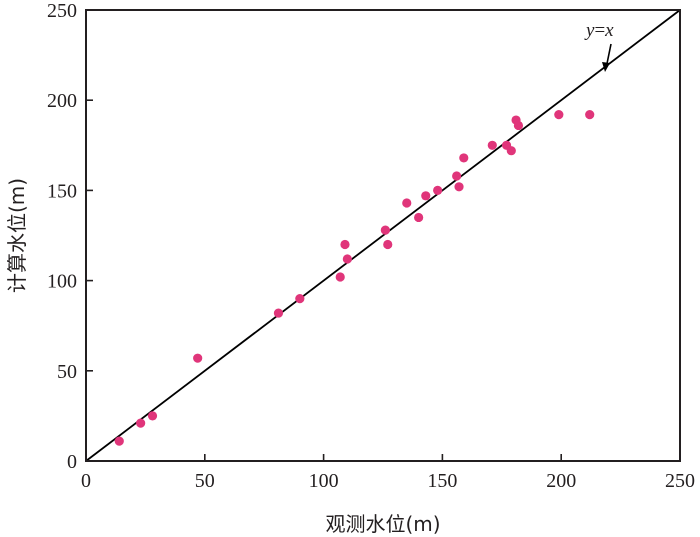  Describe the element at coordinates (62, 282) in the screenshot. I see `y-tick-label: 100` at that location.